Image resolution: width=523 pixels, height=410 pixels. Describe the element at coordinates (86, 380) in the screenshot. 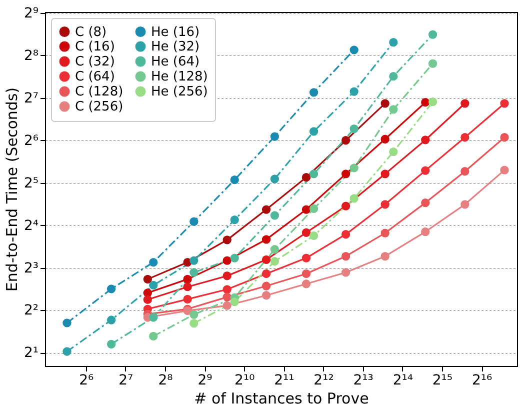

I see `x-tick-label: 2⁶` at that location.